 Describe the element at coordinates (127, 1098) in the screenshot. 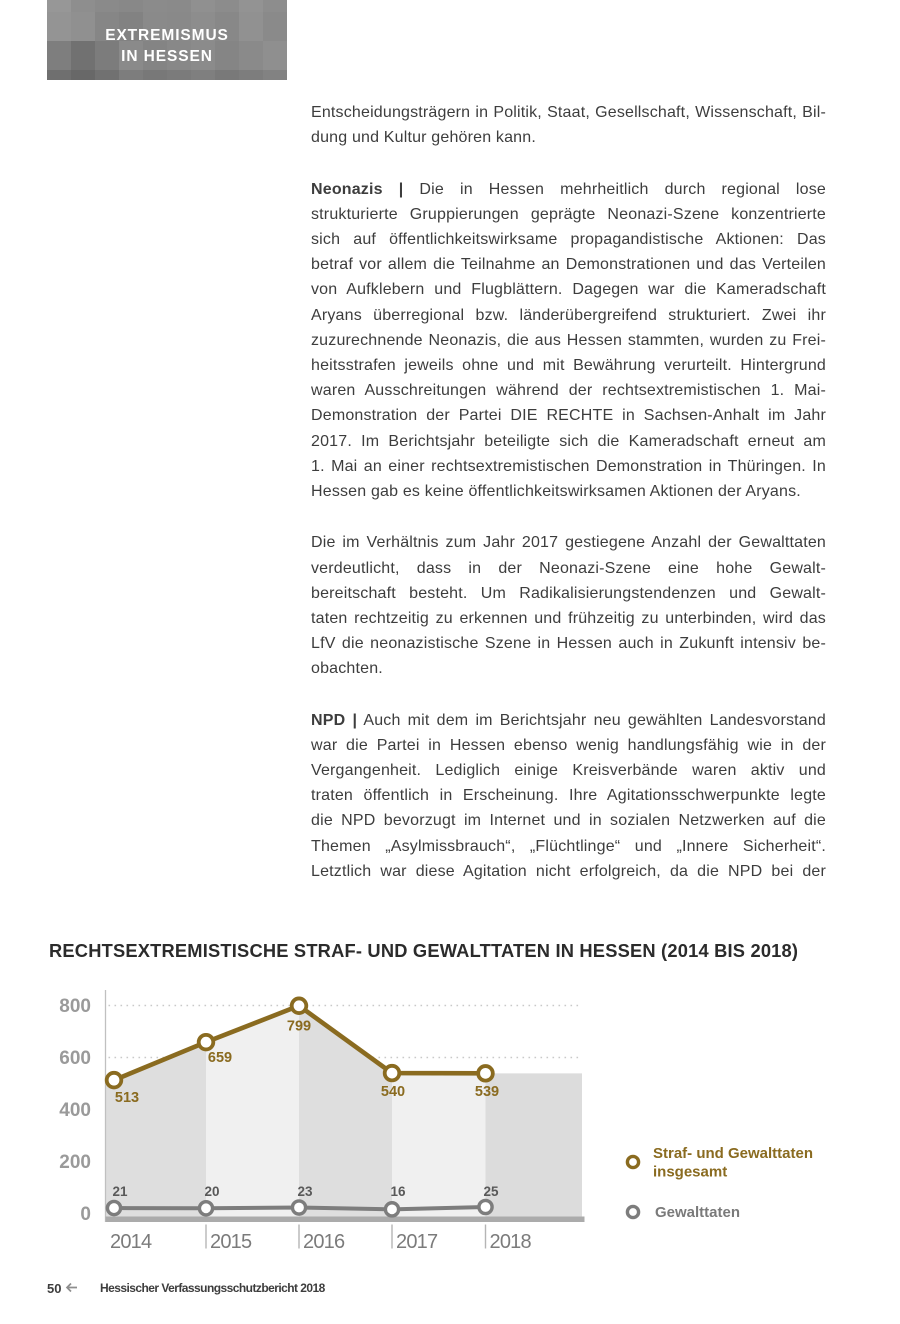

I see `svg-text: 513` at that location.